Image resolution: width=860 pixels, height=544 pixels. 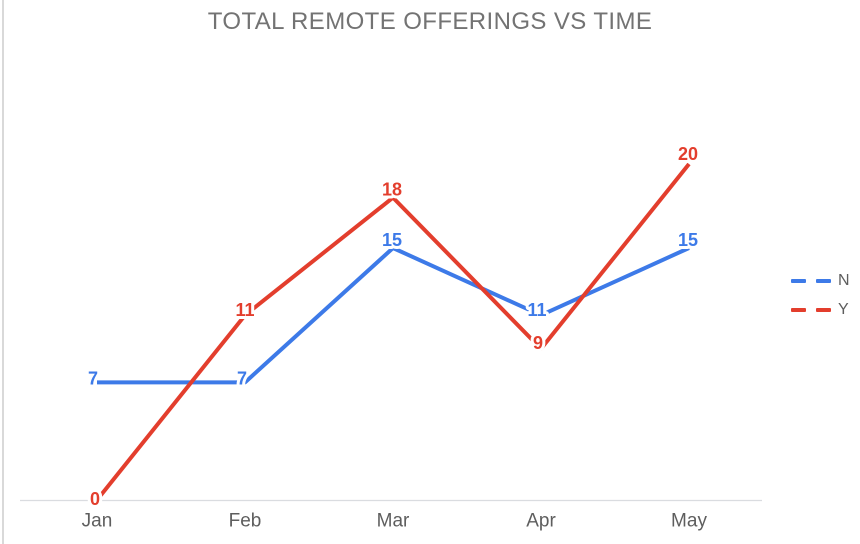 I want to click on x-axis-label: May, so click(x=689, y=521).